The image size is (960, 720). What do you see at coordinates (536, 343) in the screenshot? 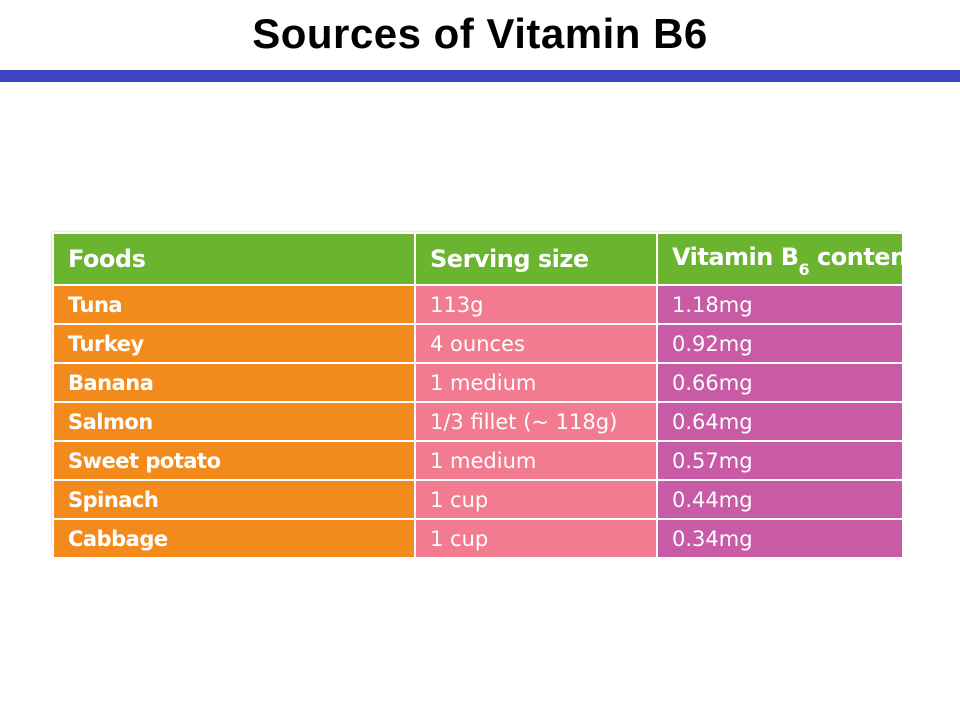
I see `serving-size-cell: 4 ounces` at bounding box center [536, 343].